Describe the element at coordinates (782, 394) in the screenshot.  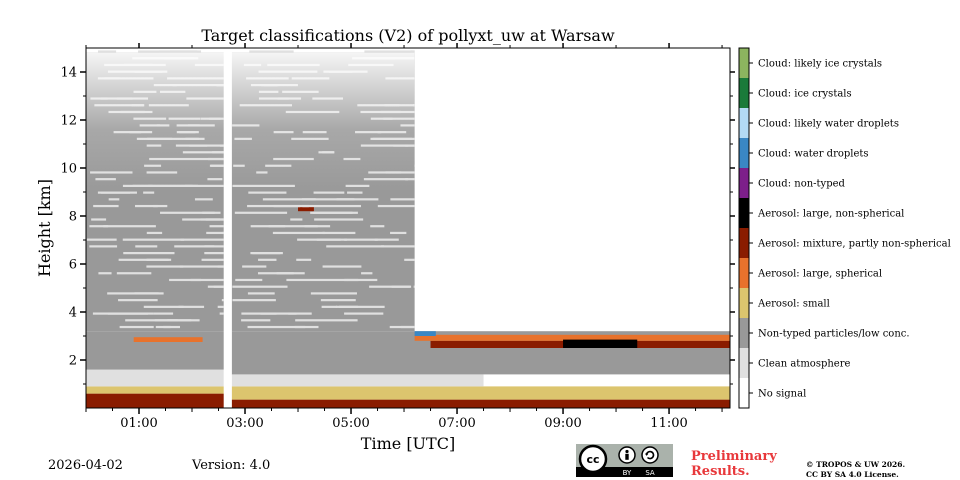
I see `legend-label-11: No signal` at that location.